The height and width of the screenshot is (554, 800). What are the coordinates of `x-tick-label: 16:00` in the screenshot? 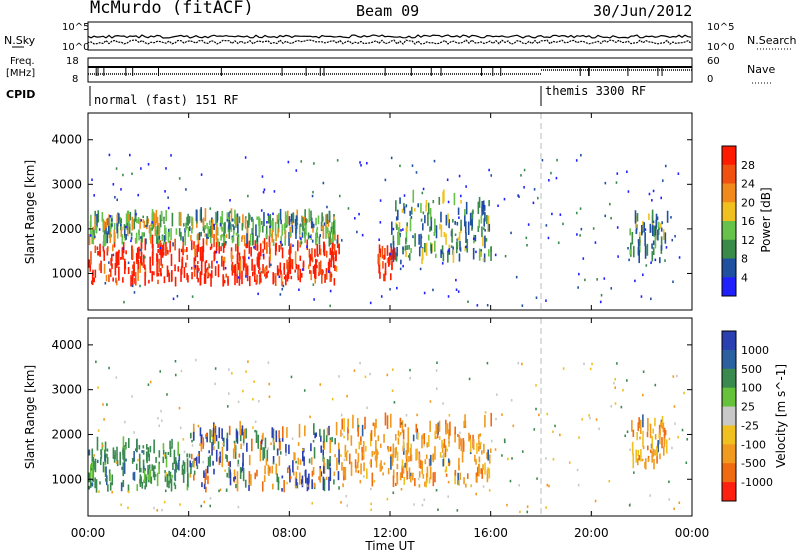 It's located at (490, 533).